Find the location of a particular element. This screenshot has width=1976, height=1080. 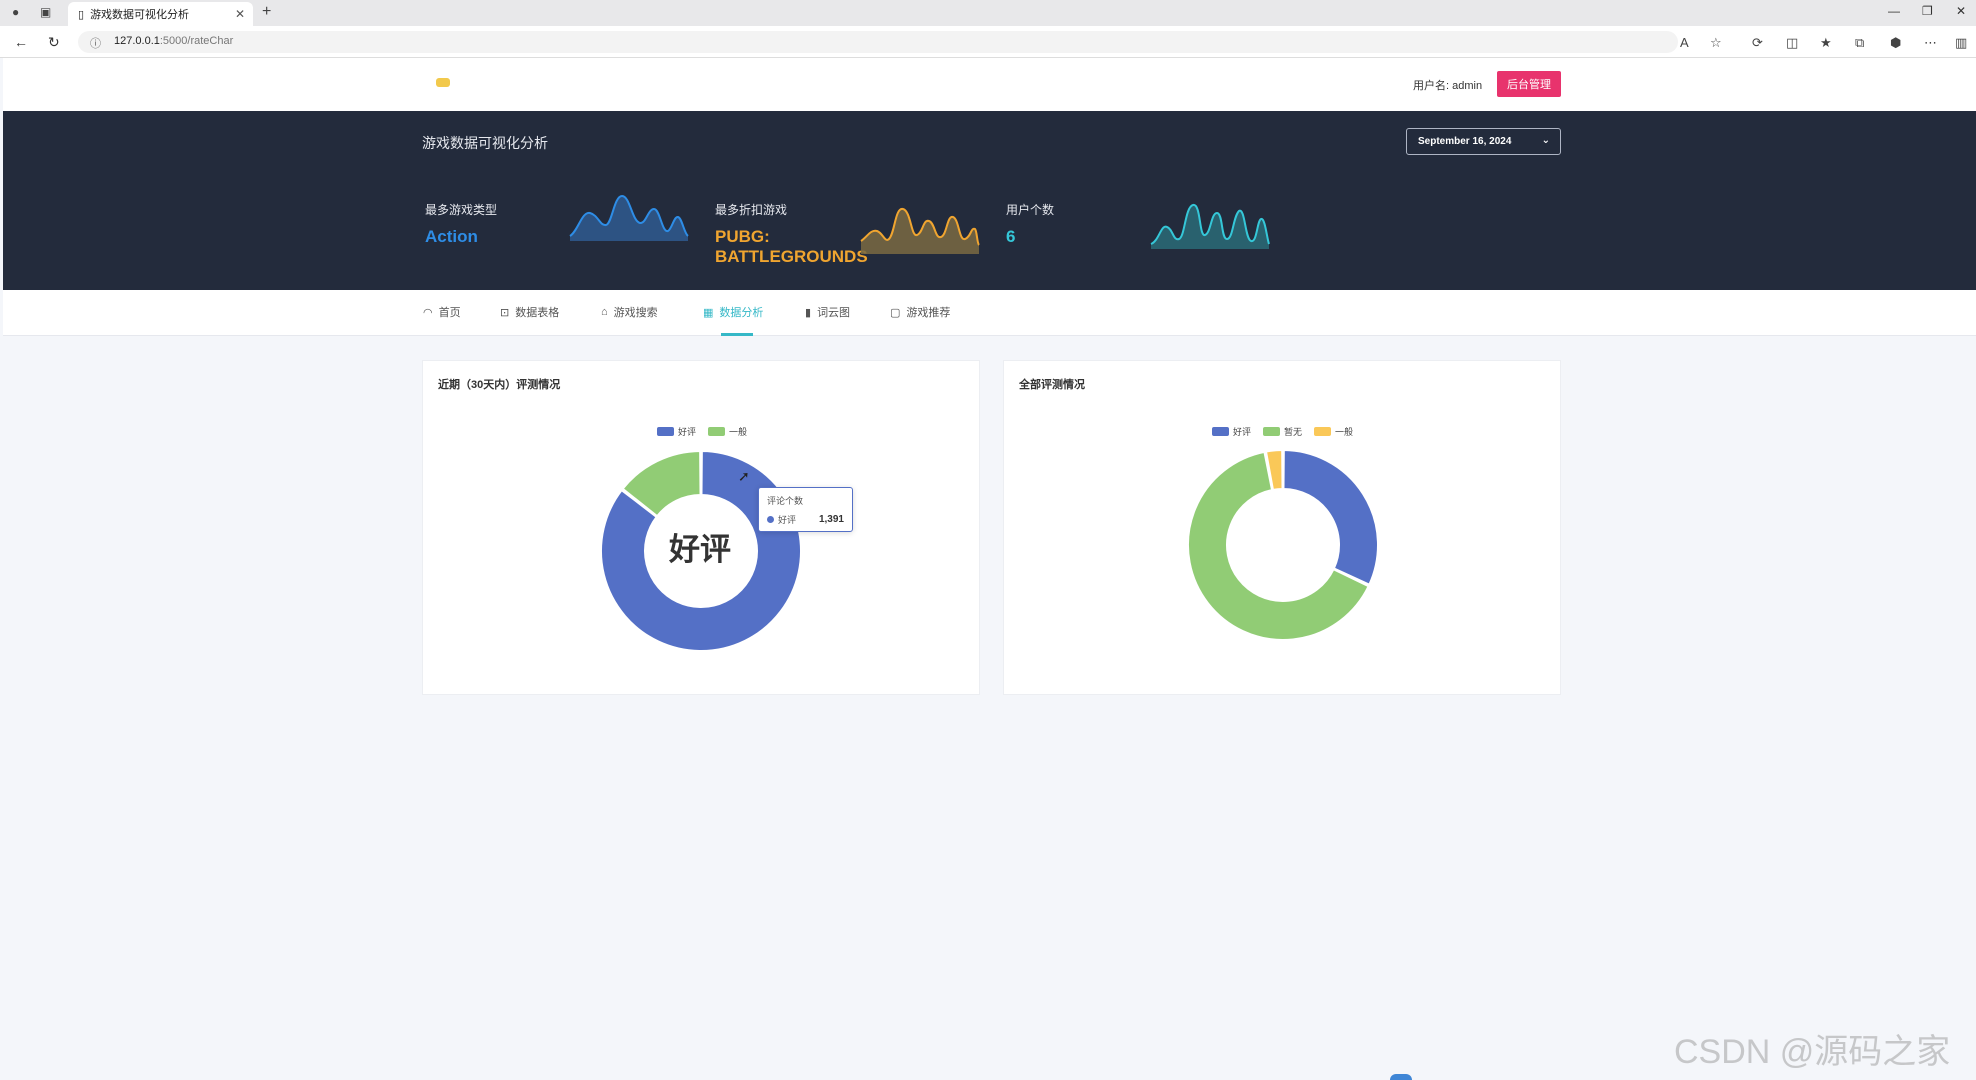

nav-item-home: ◠ 首页 is located at coordinates (442, 312).